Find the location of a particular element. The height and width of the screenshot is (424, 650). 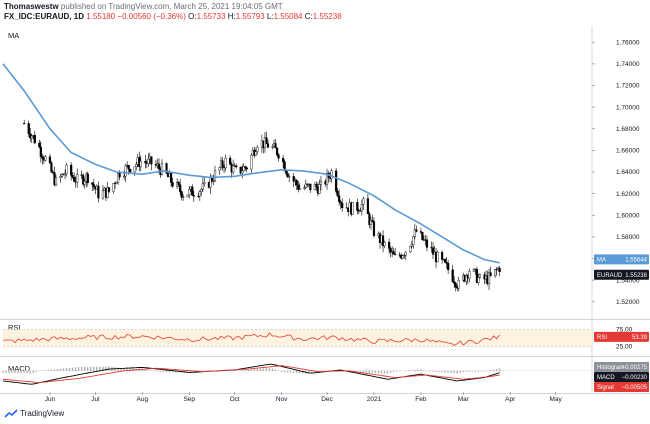

tradingview-logo: TradingView is located at coordinates (34, 414).